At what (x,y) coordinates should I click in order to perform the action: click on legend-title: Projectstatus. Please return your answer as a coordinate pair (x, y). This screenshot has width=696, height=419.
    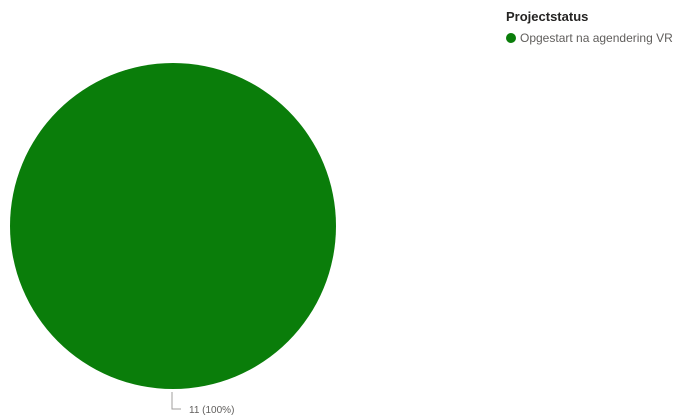
    Looking at the image, I should click on (547, 16).